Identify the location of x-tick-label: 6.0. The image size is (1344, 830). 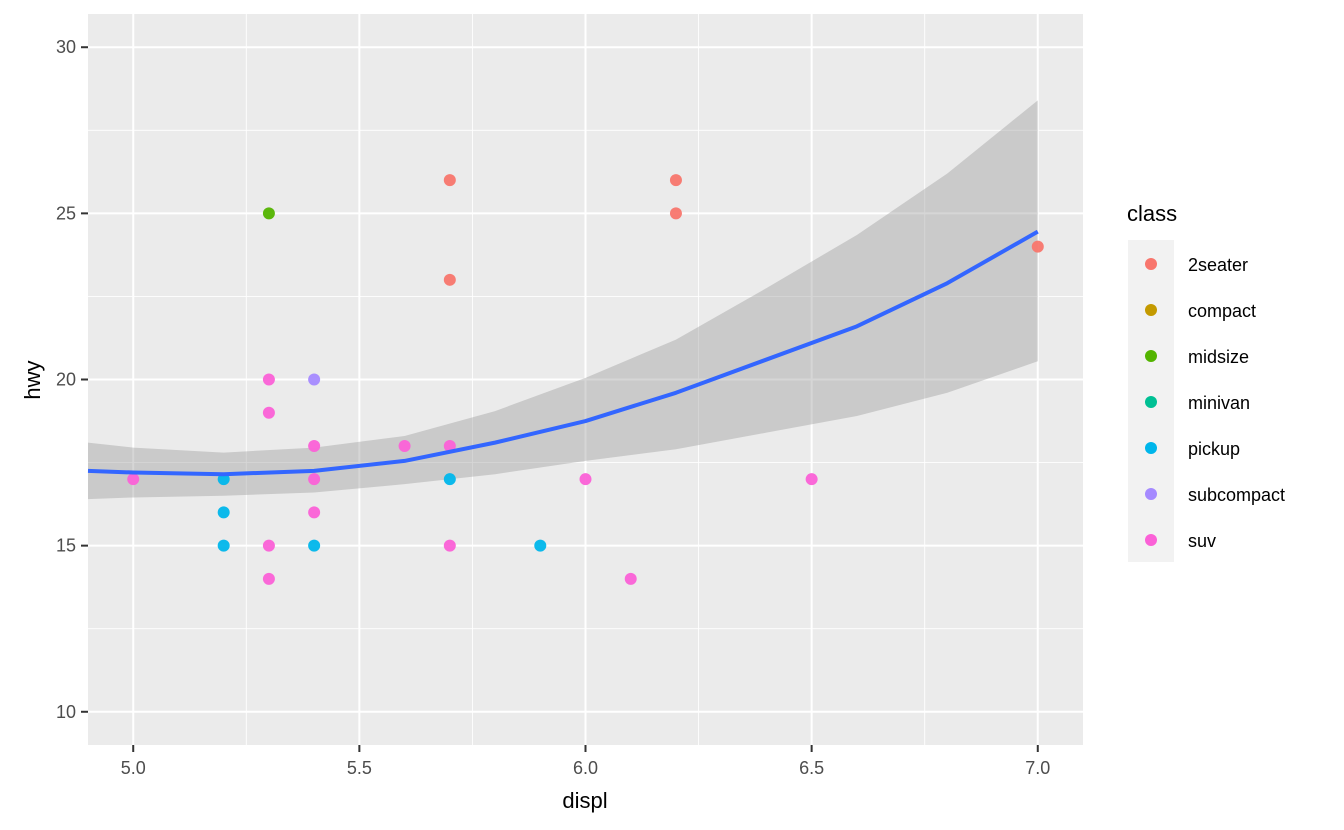
(585, 768).